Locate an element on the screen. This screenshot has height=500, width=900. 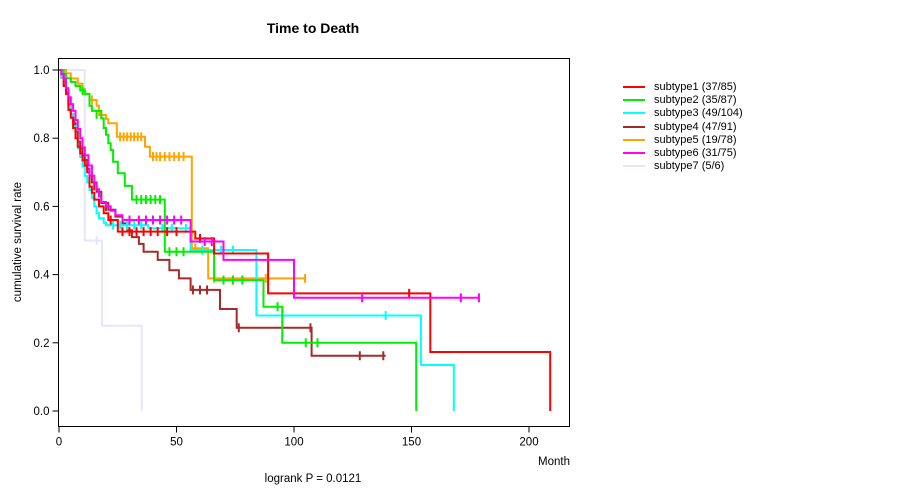
y-tick-label: 0.8 is located at coordinates (42, 139).